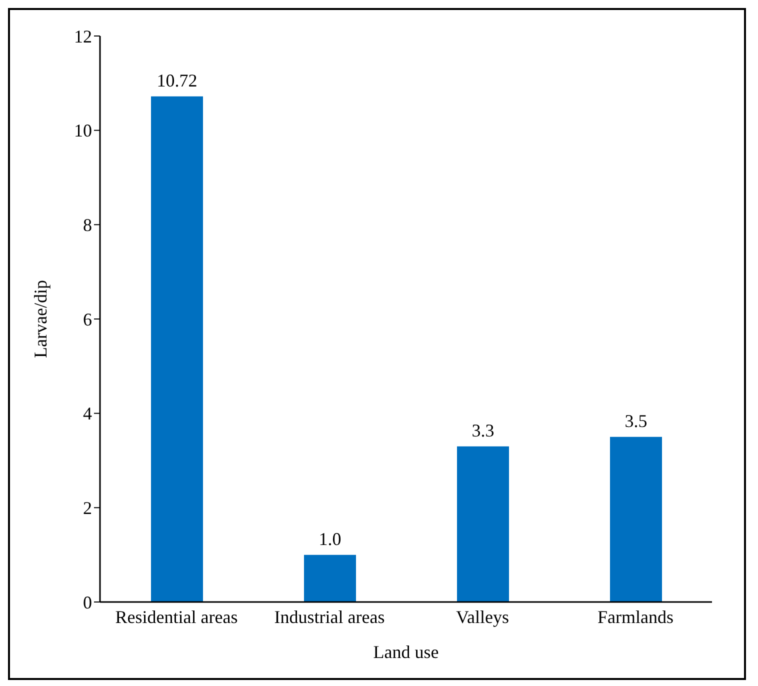  Describe the element at coordinates (83, 130) in the screenshot. I see `y-tick-label: 10` at that location.